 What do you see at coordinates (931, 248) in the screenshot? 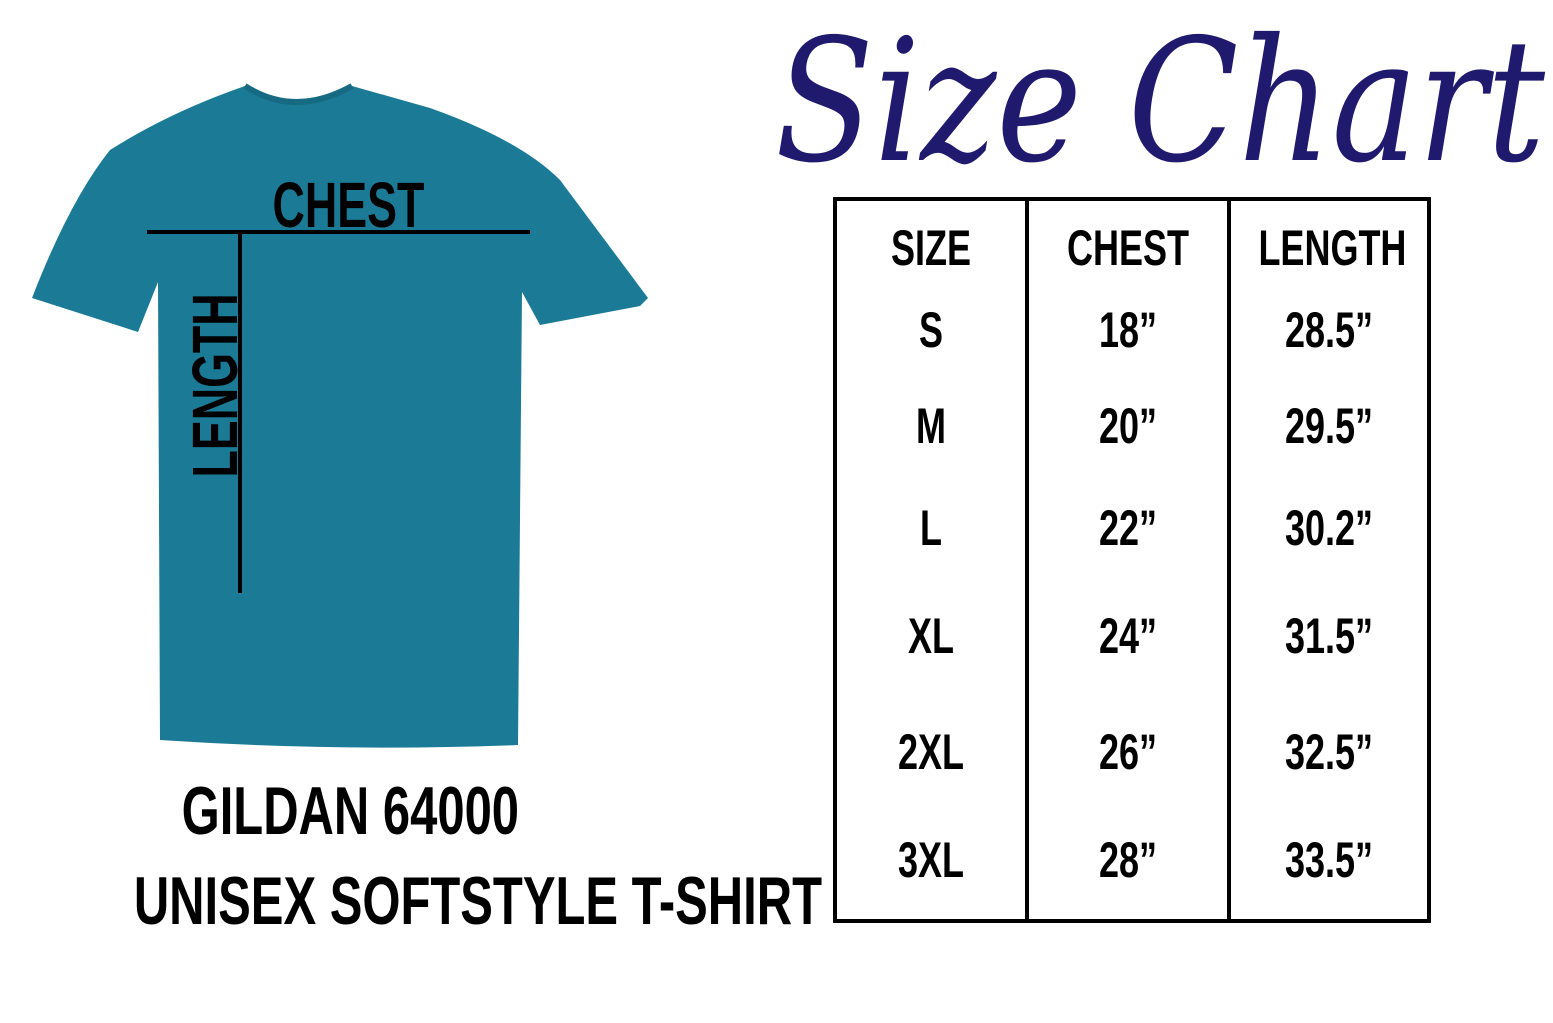
I see `header-size: SIZE` at bounding box center [931, 248].